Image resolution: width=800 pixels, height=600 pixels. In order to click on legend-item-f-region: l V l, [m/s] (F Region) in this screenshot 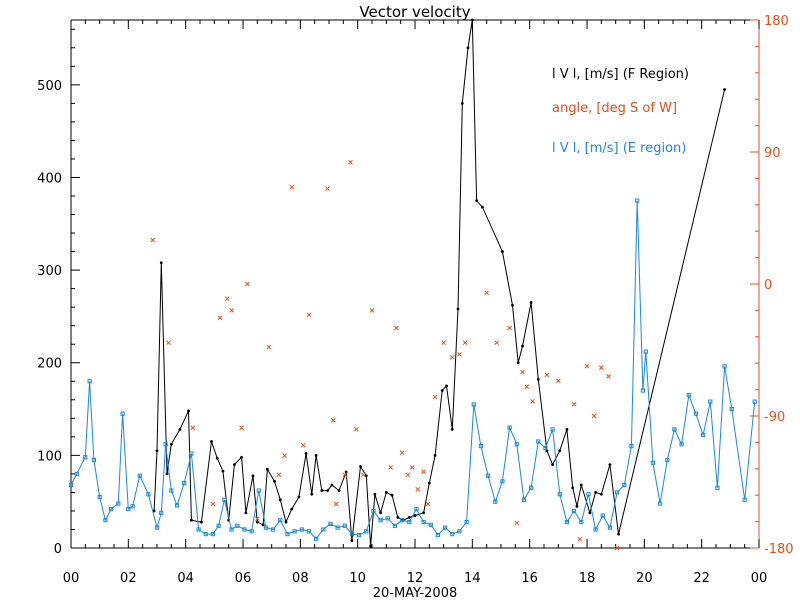, I will do `click(620, 74)`.